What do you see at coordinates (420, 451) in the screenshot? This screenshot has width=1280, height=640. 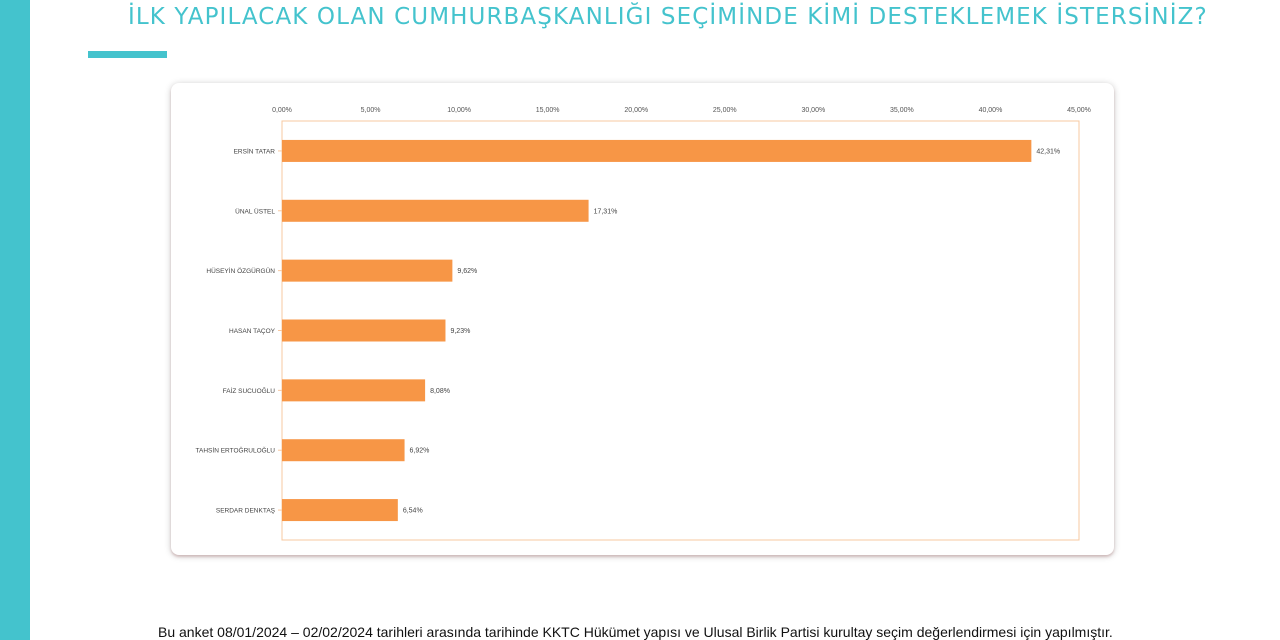 I see `data-label: 6,92%` at bounding box center [420, 451].